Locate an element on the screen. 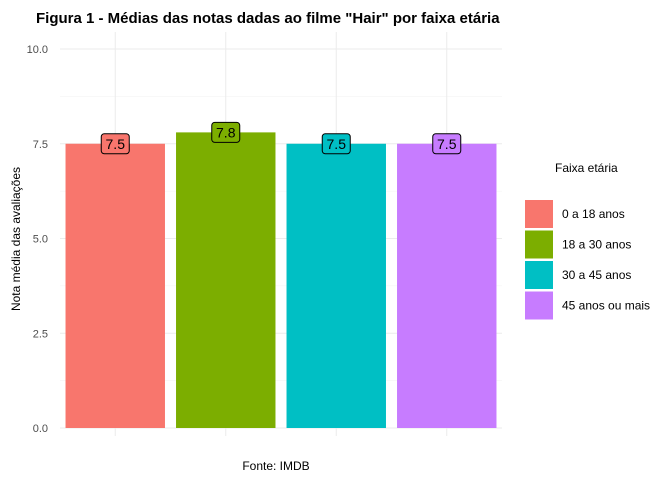  y-tick-label: 10.0 is located at coordinates (37, 50).